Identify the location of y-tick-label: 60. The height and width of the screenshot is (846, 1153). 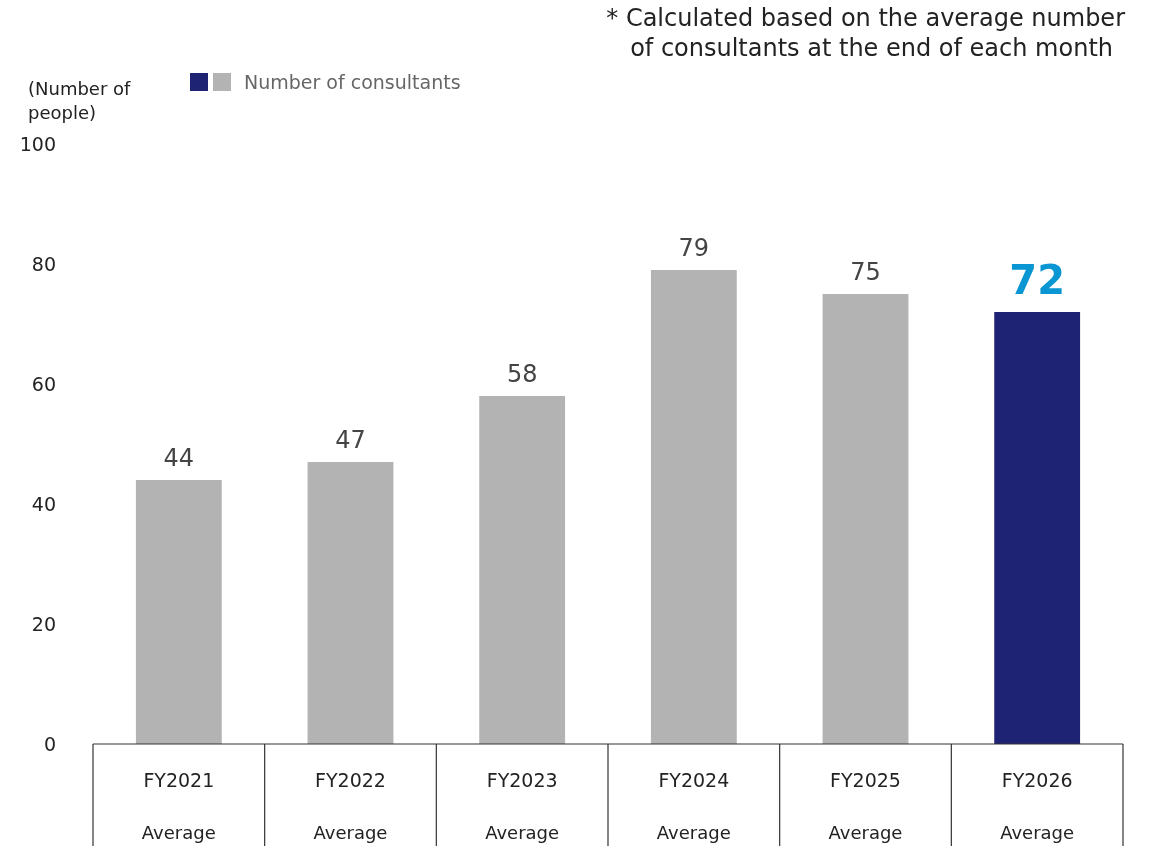
(43, 384).